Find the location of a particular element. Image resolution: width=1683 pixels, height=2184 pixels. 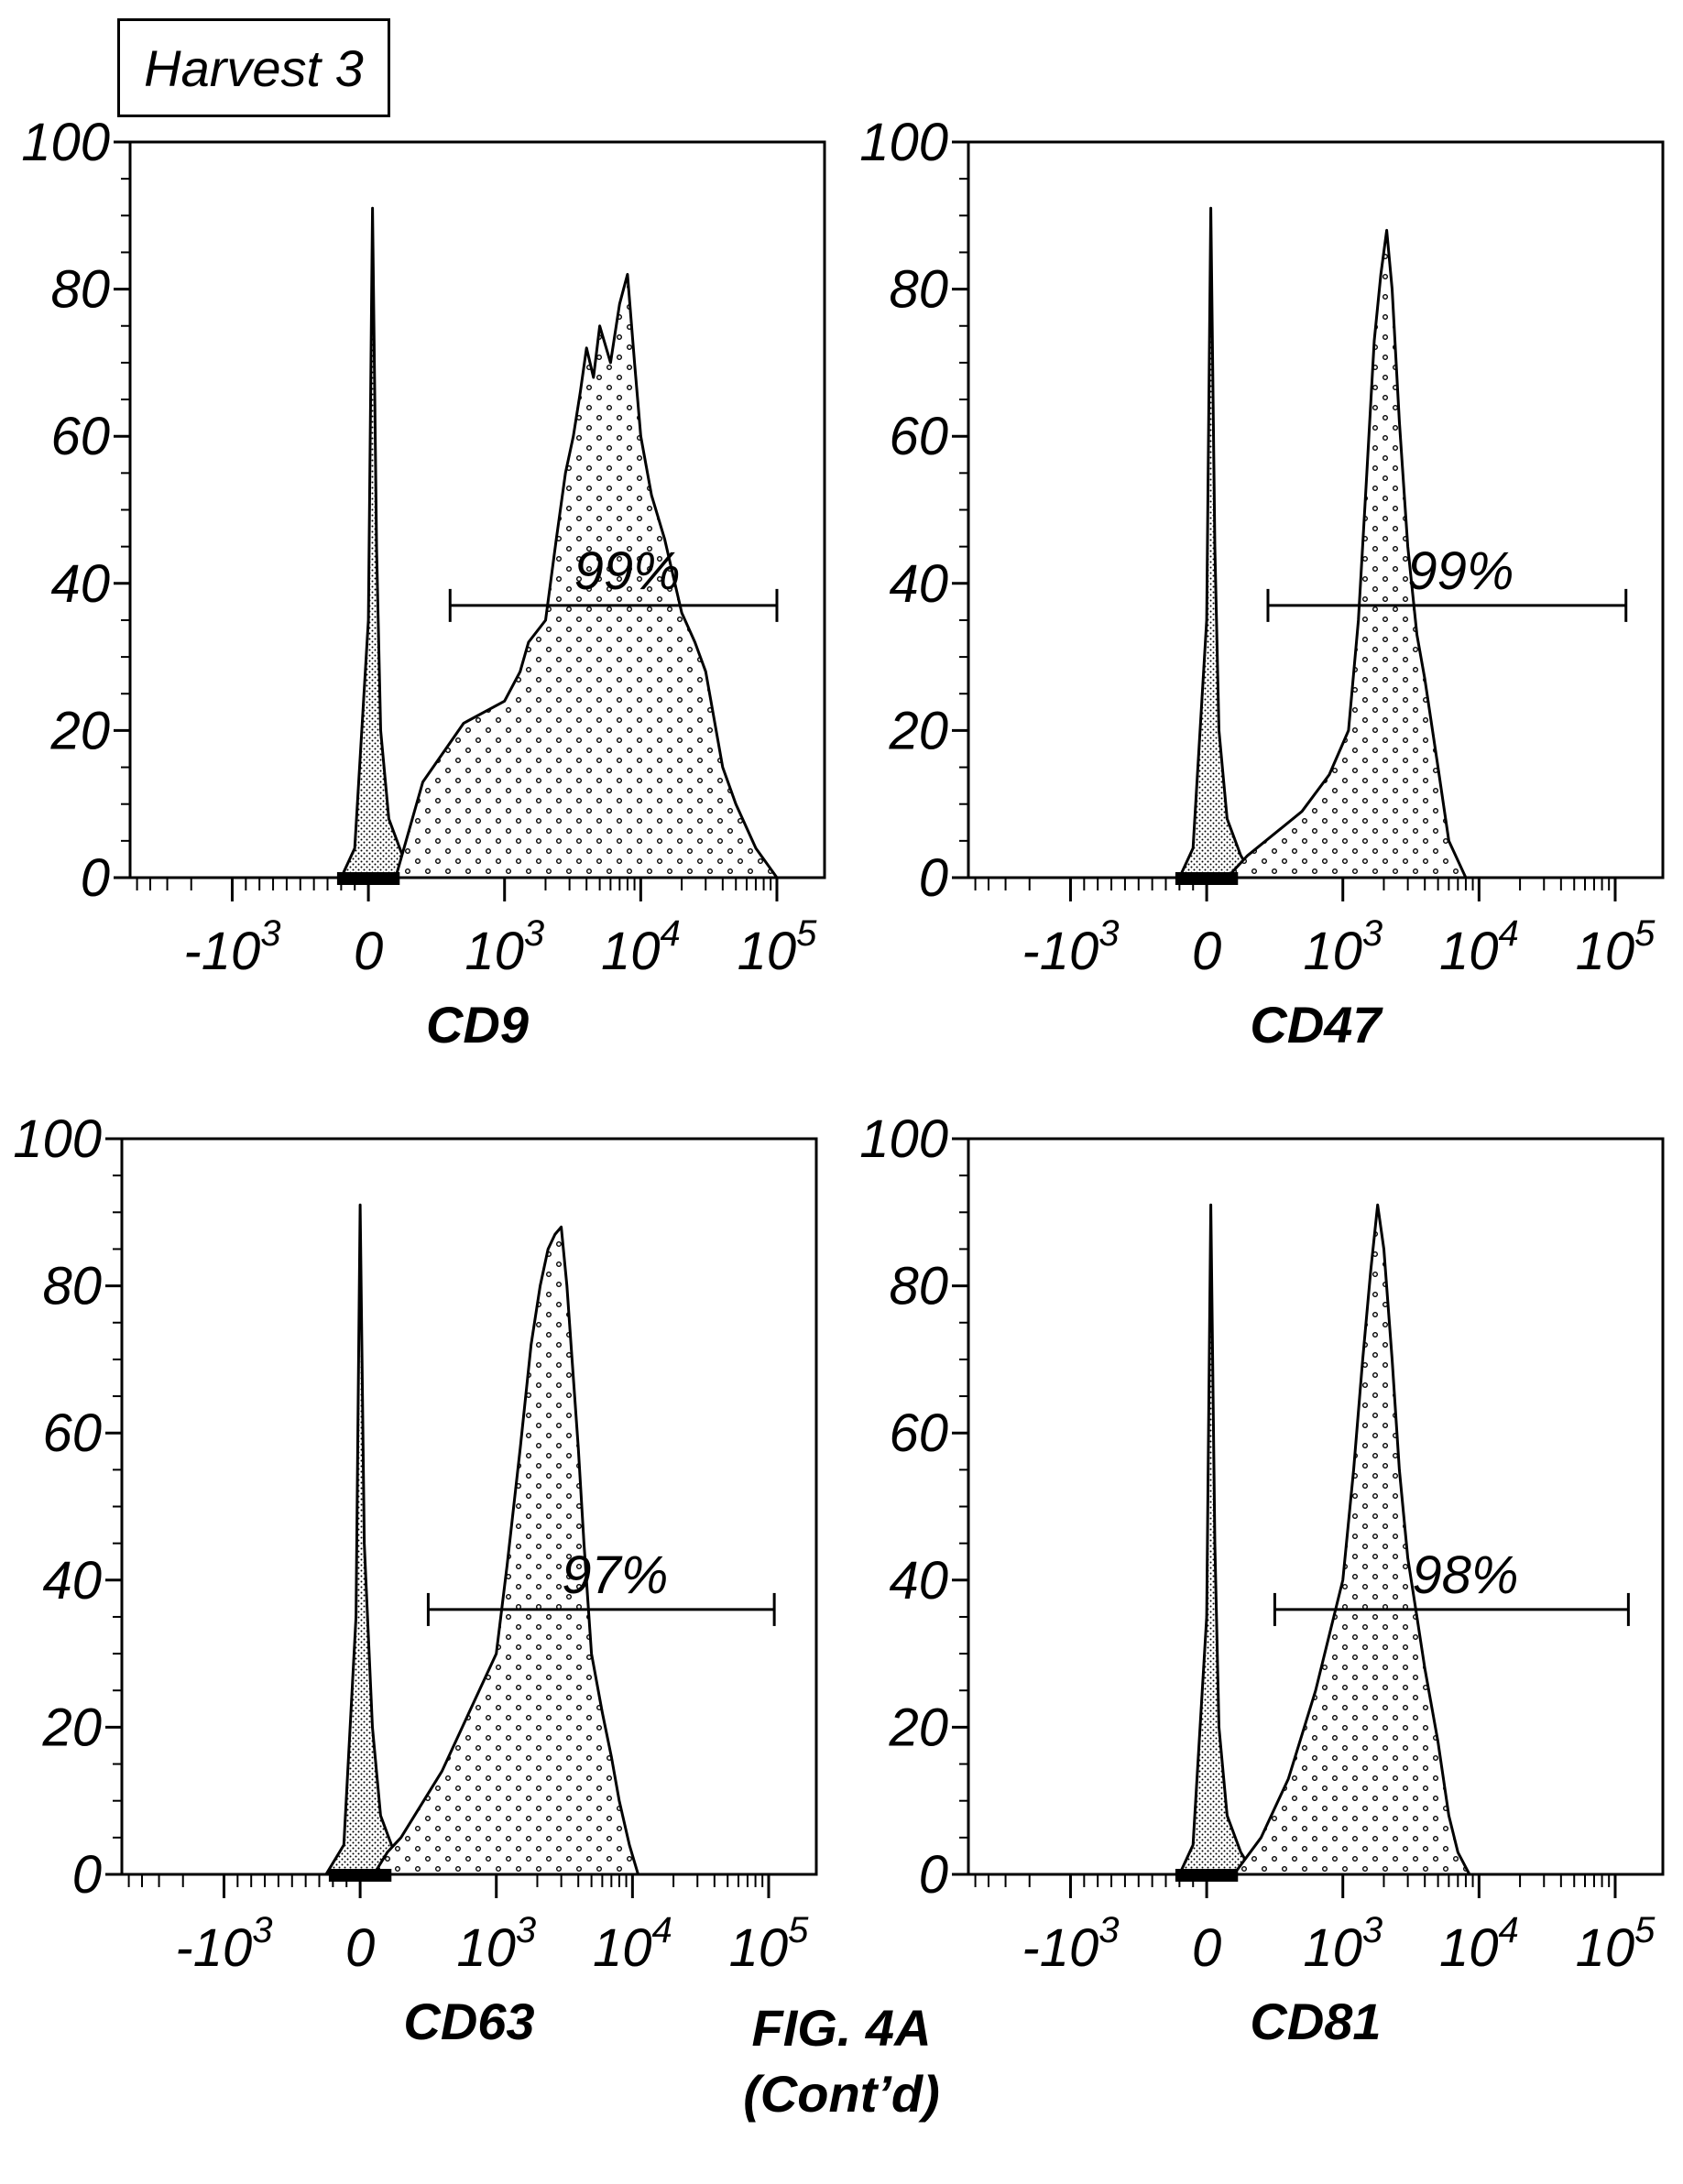

gate-percent-label: 98% is located at coordinates (1465, 1575).